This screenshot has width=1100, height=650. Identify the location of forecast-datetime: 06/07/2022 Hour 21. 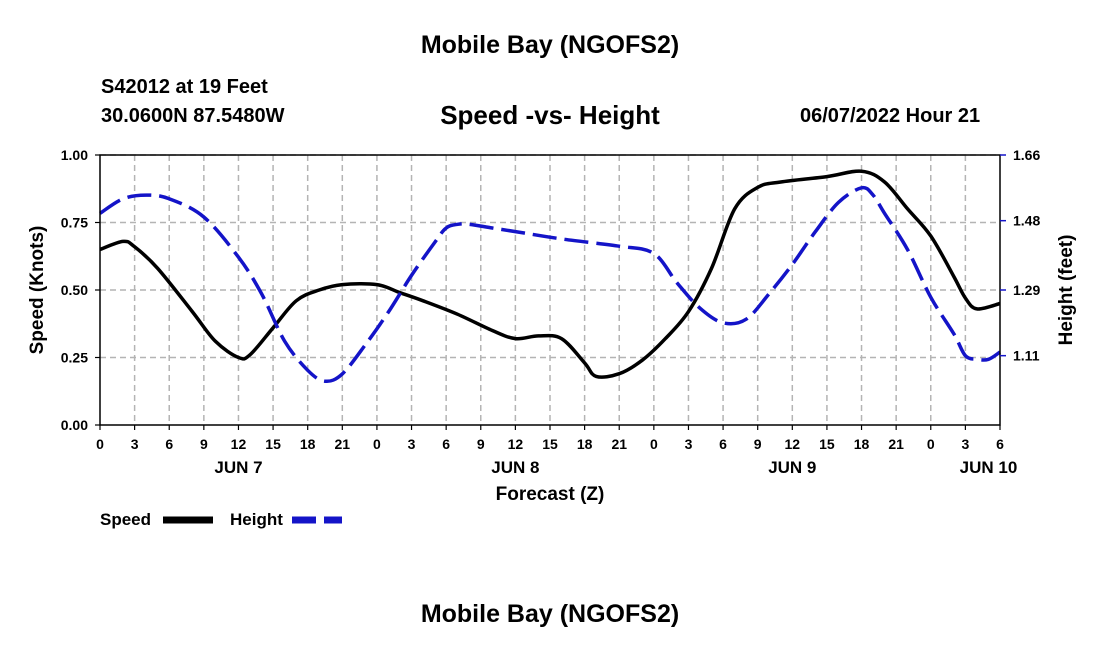
(890, 116).